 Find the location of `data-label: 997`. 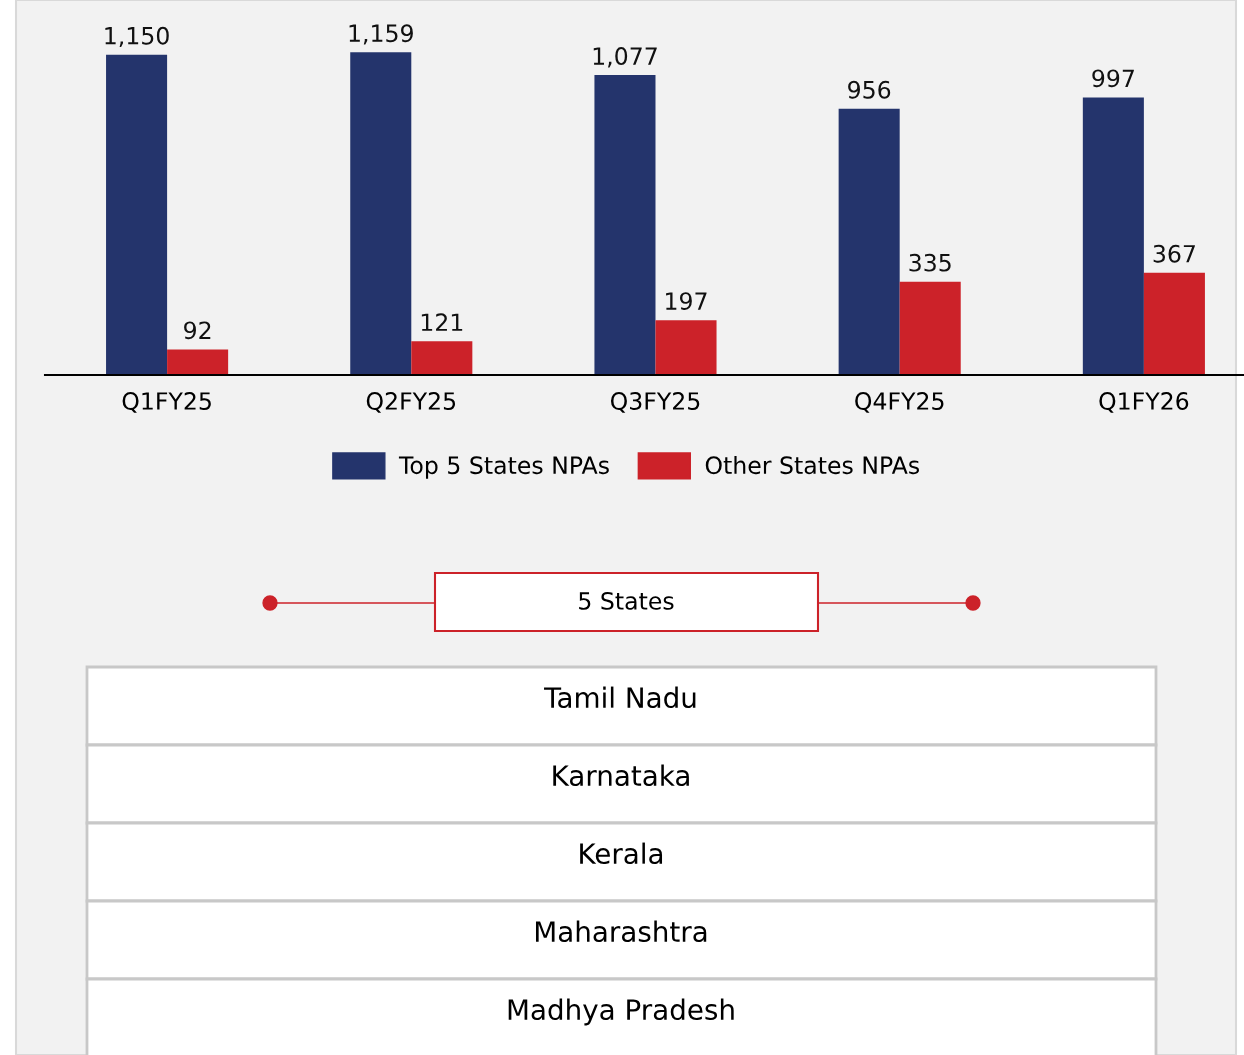

data-label: 997 is located at coordinates (1113, 78).